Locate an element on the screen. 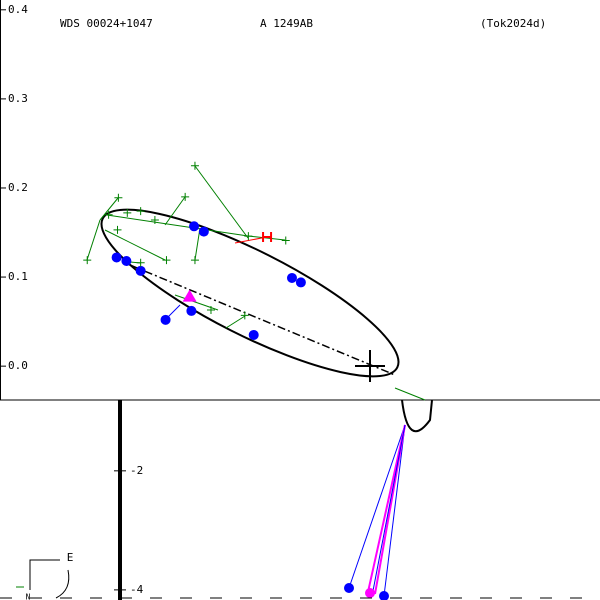 Image resolution: width=600 pixels, height=600 pixels. orbit-ellipse is located at coordinates (250, 293).